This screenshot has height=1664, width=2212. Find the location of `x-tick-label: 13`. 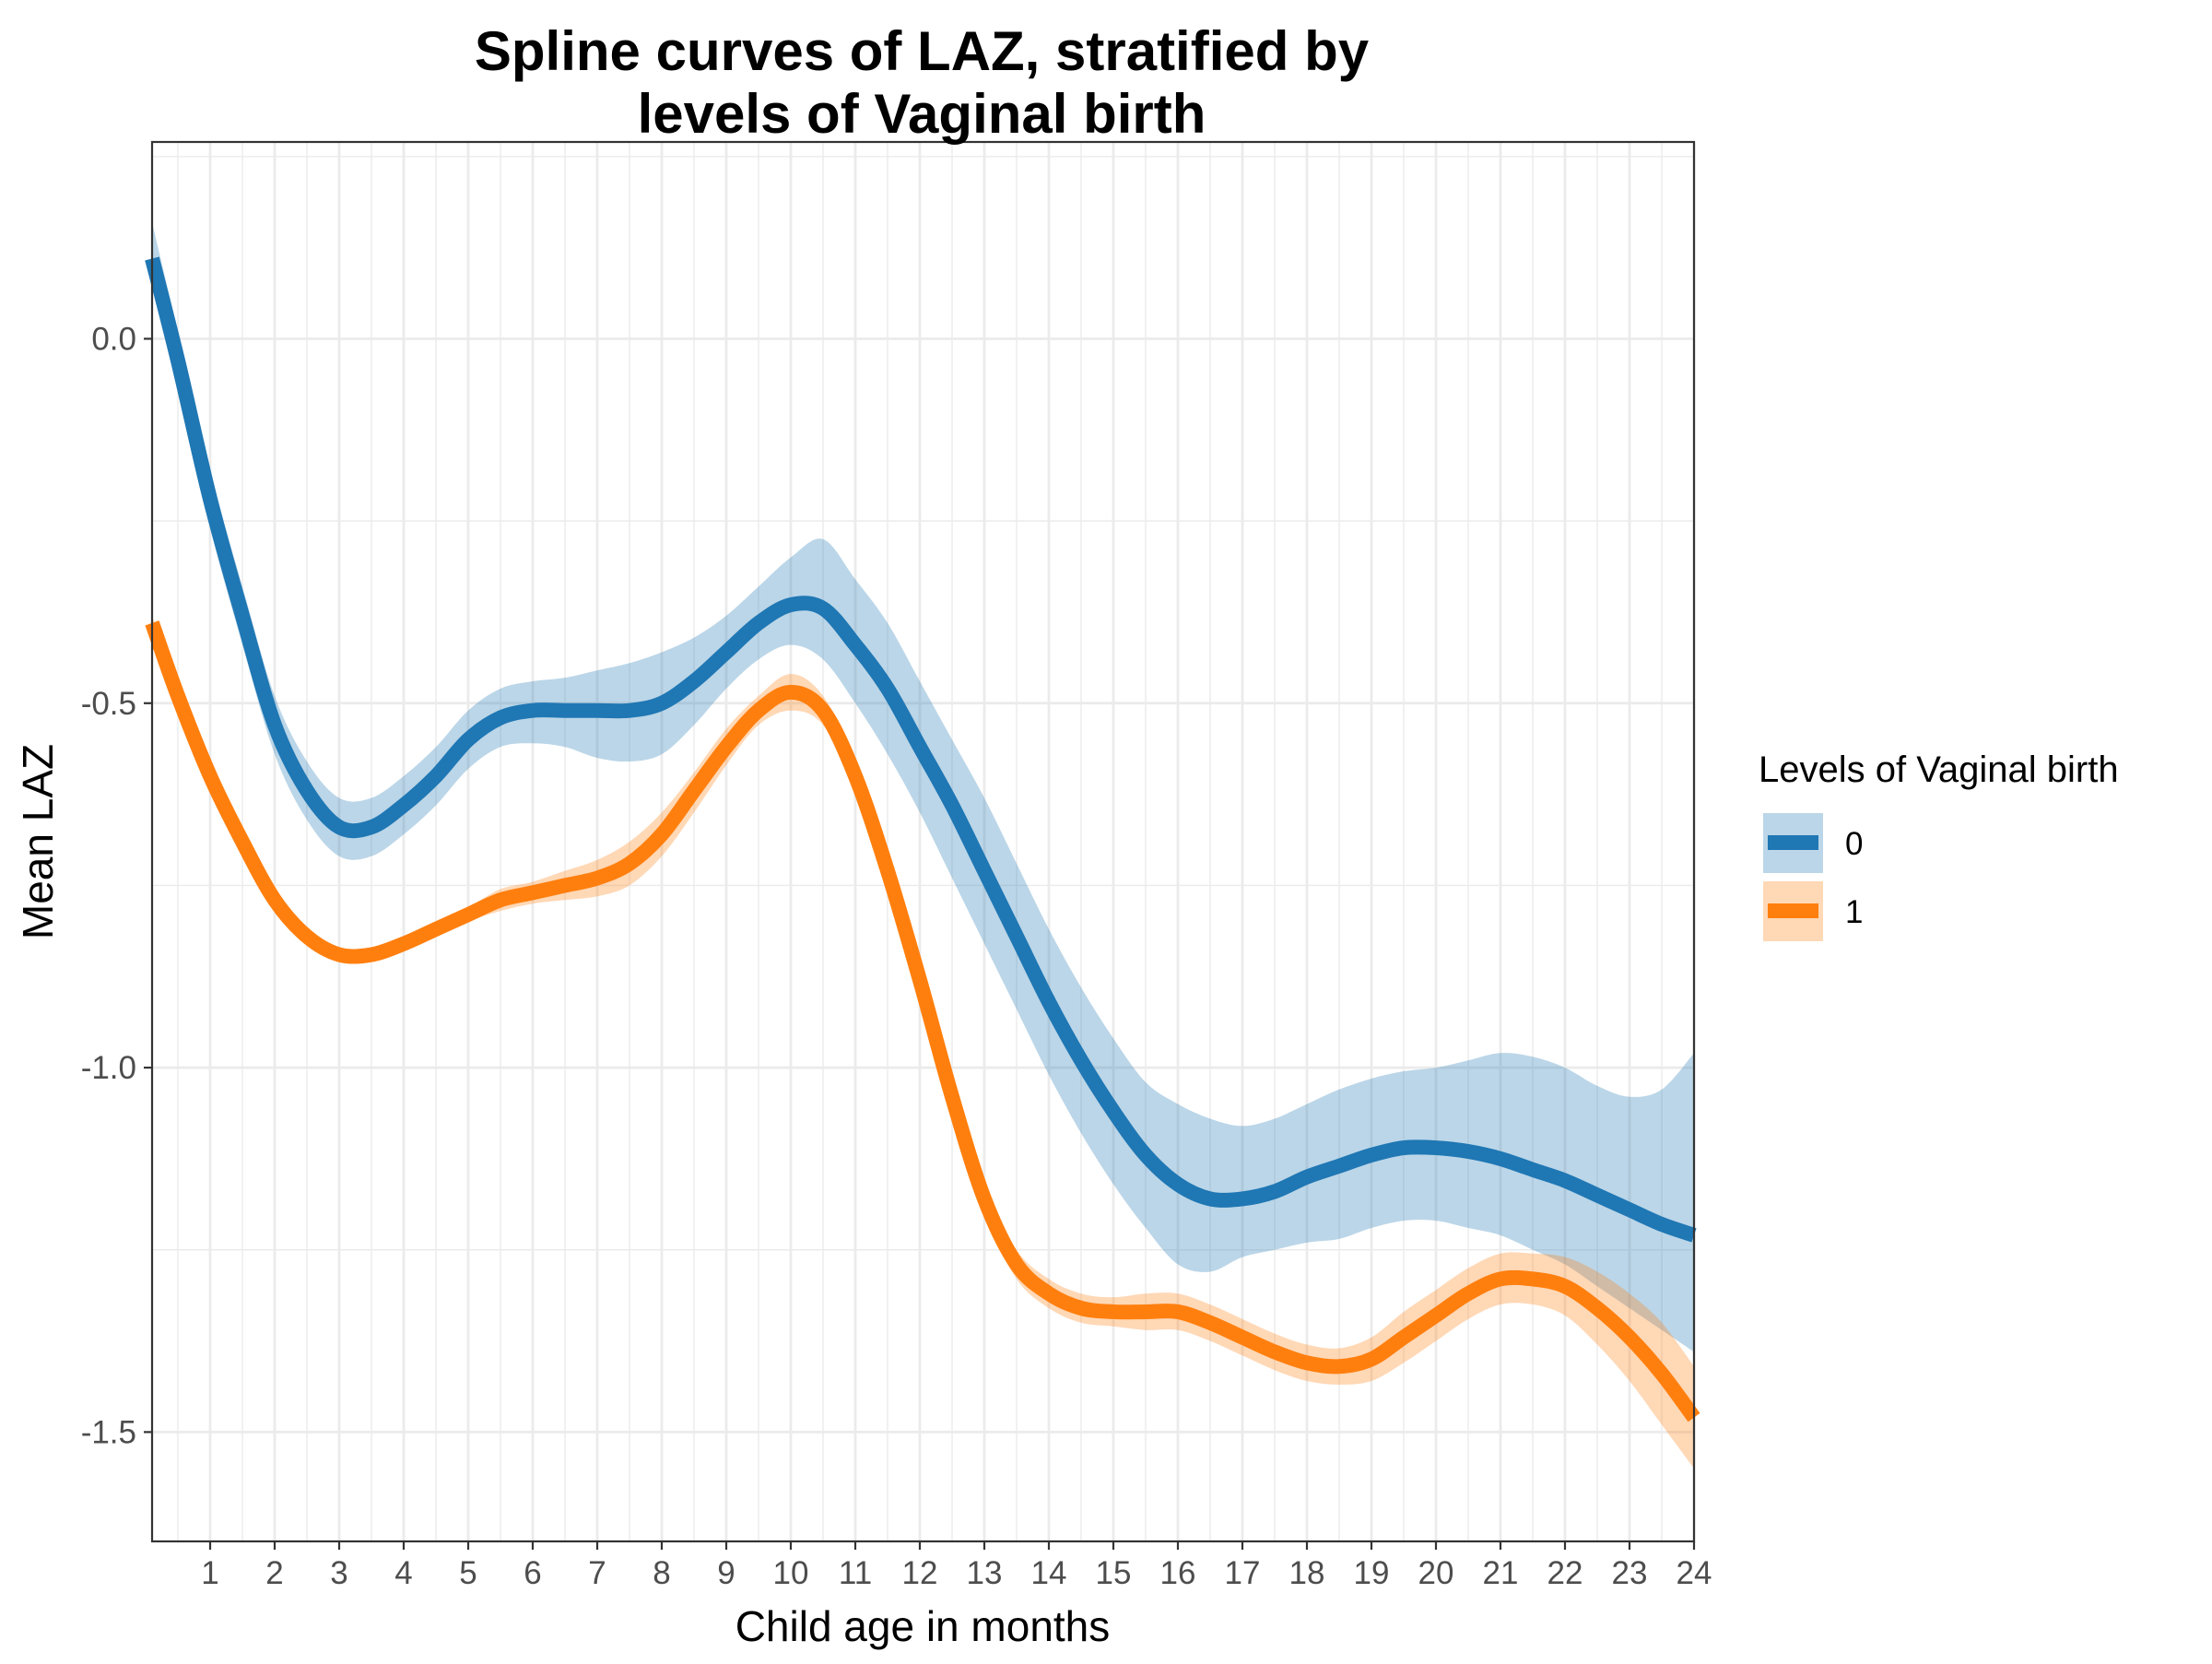

x-tick-label: 13 is located at coordinates (985, 1573).